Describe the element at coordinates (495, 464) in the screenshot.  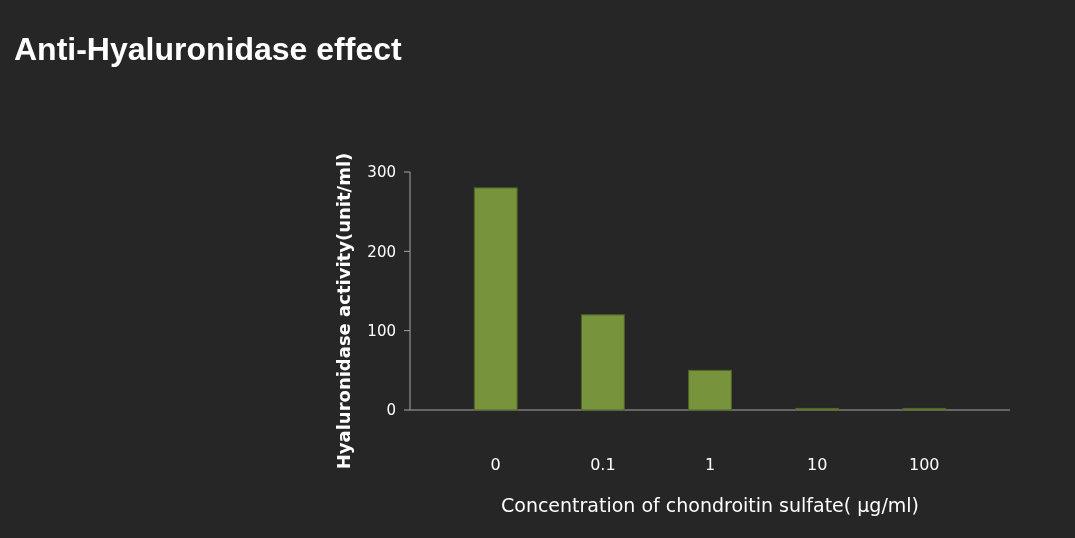
I see `x-tick-label: 0` at that location.